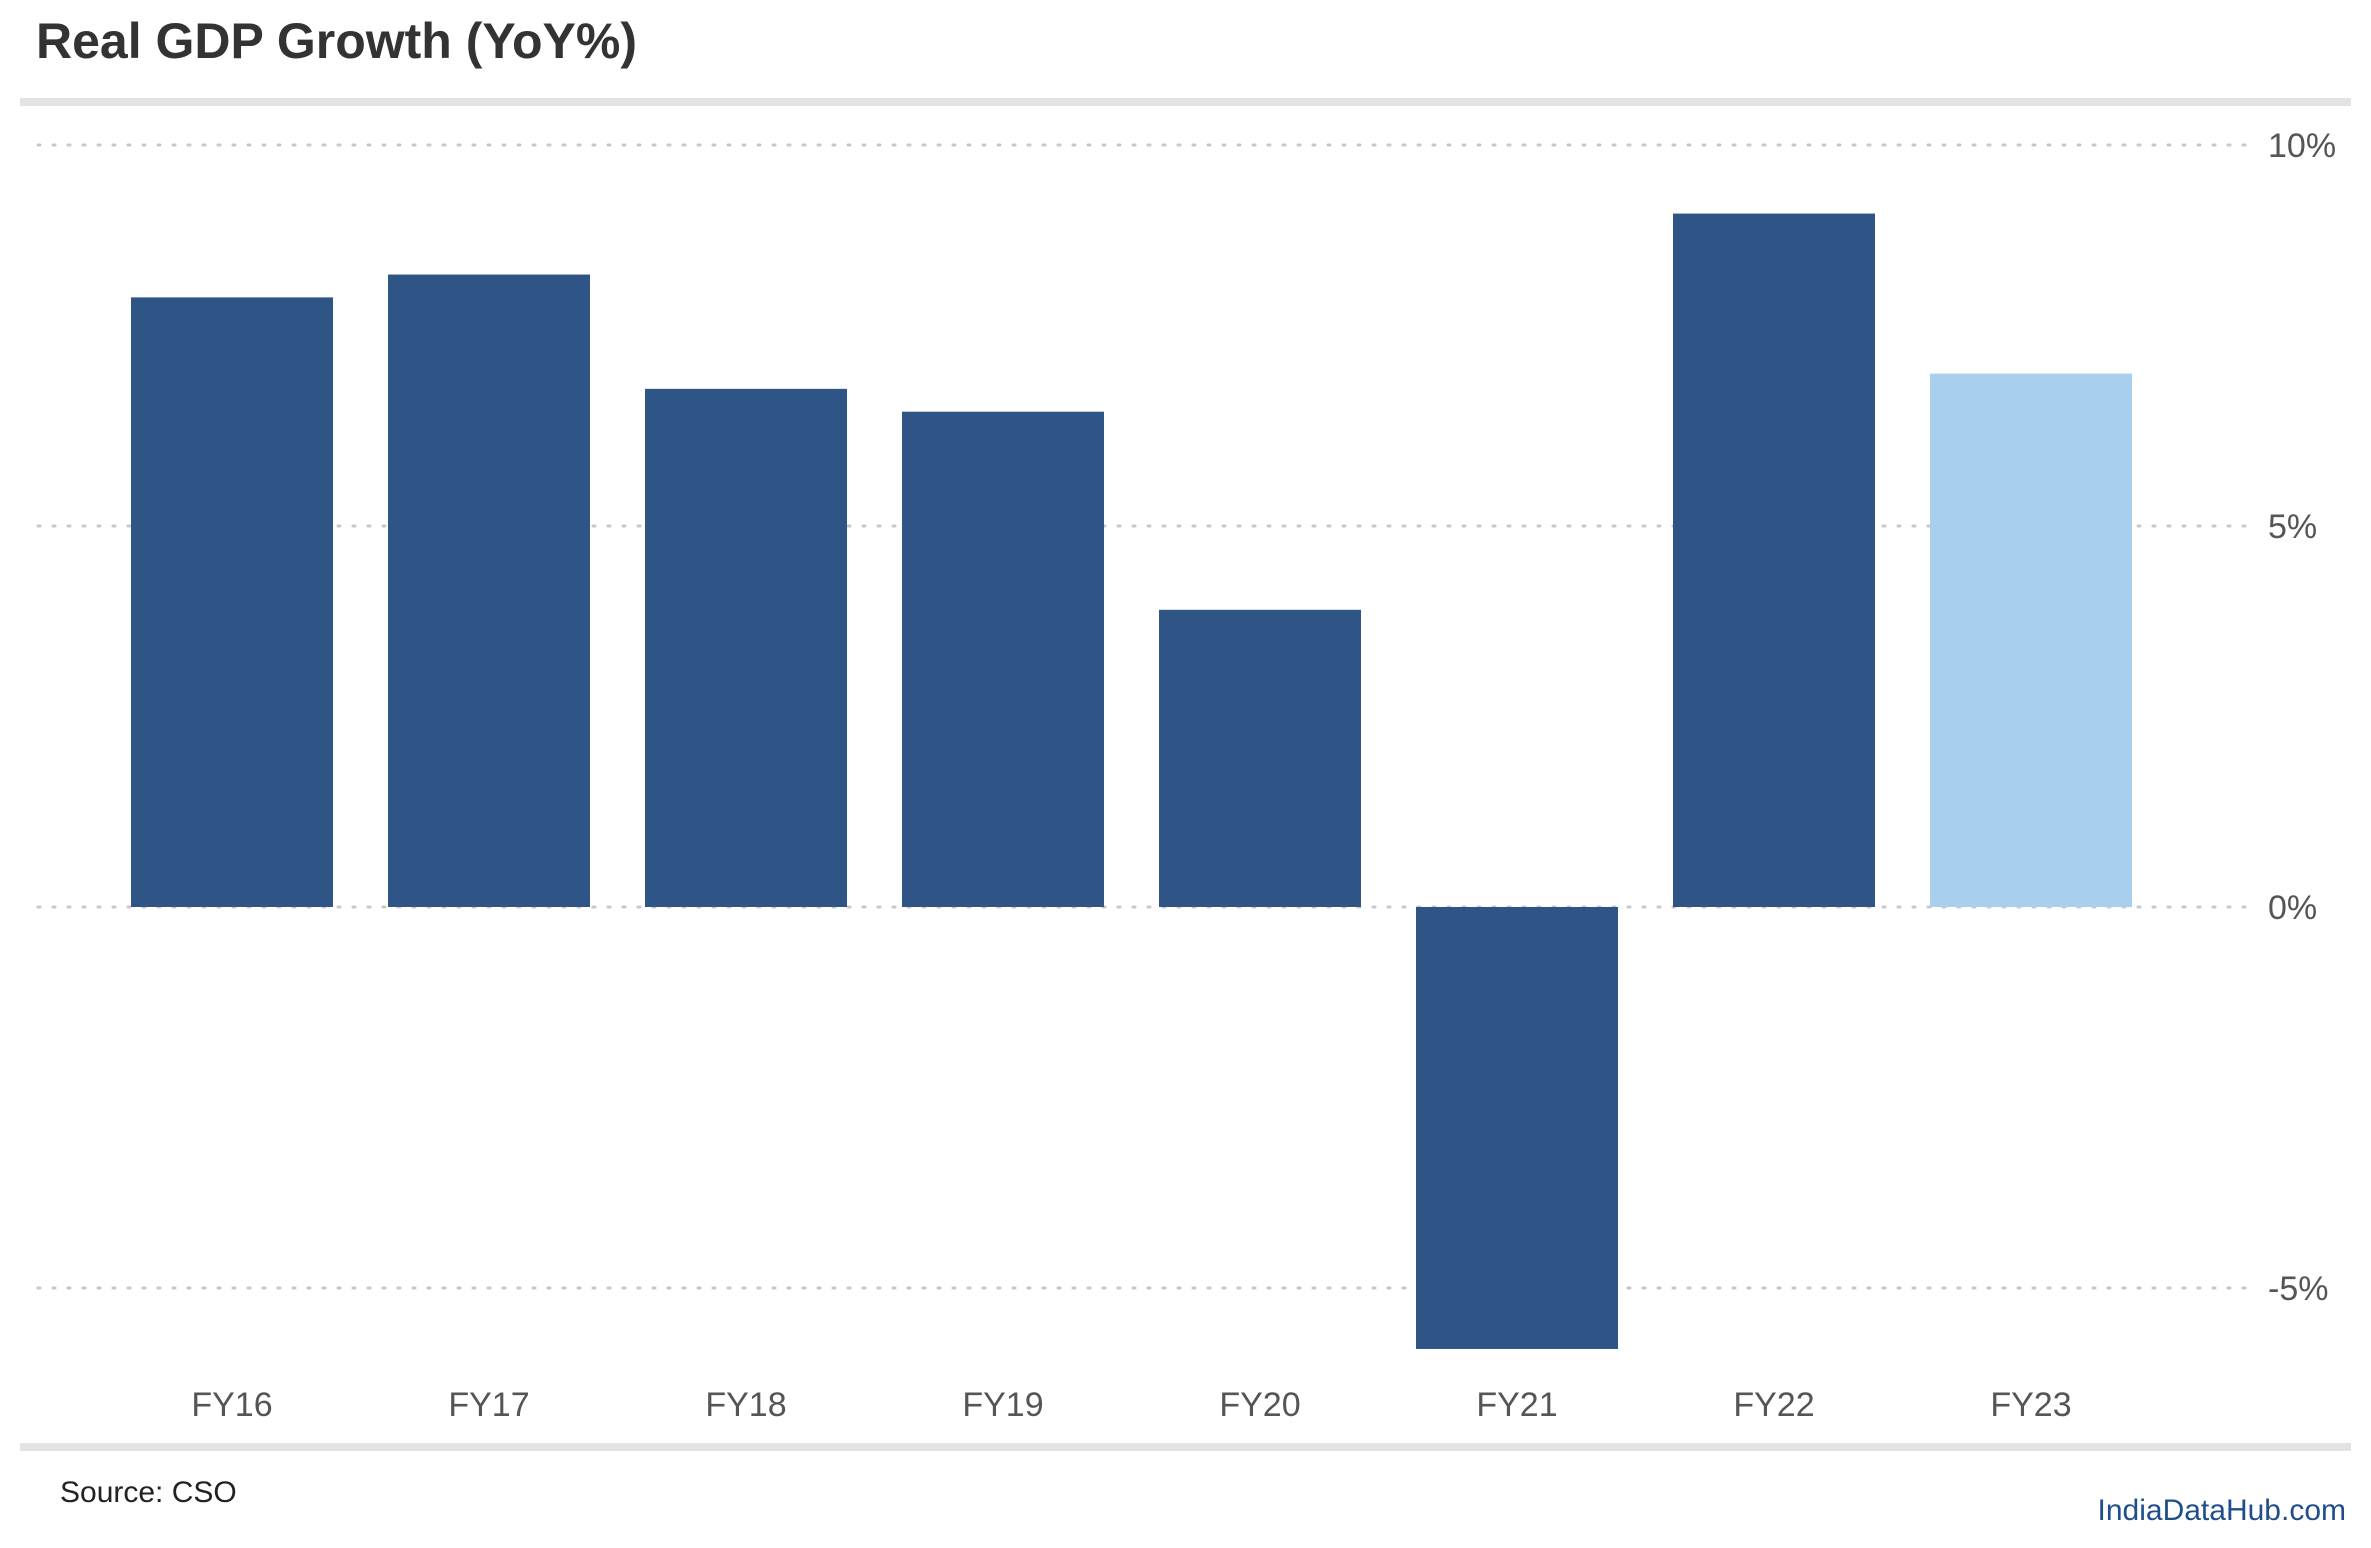  What do you see at coordinates (2031, 640) in the screenshot?
I see `bar-fy23` at bounding box center [2031, 640].